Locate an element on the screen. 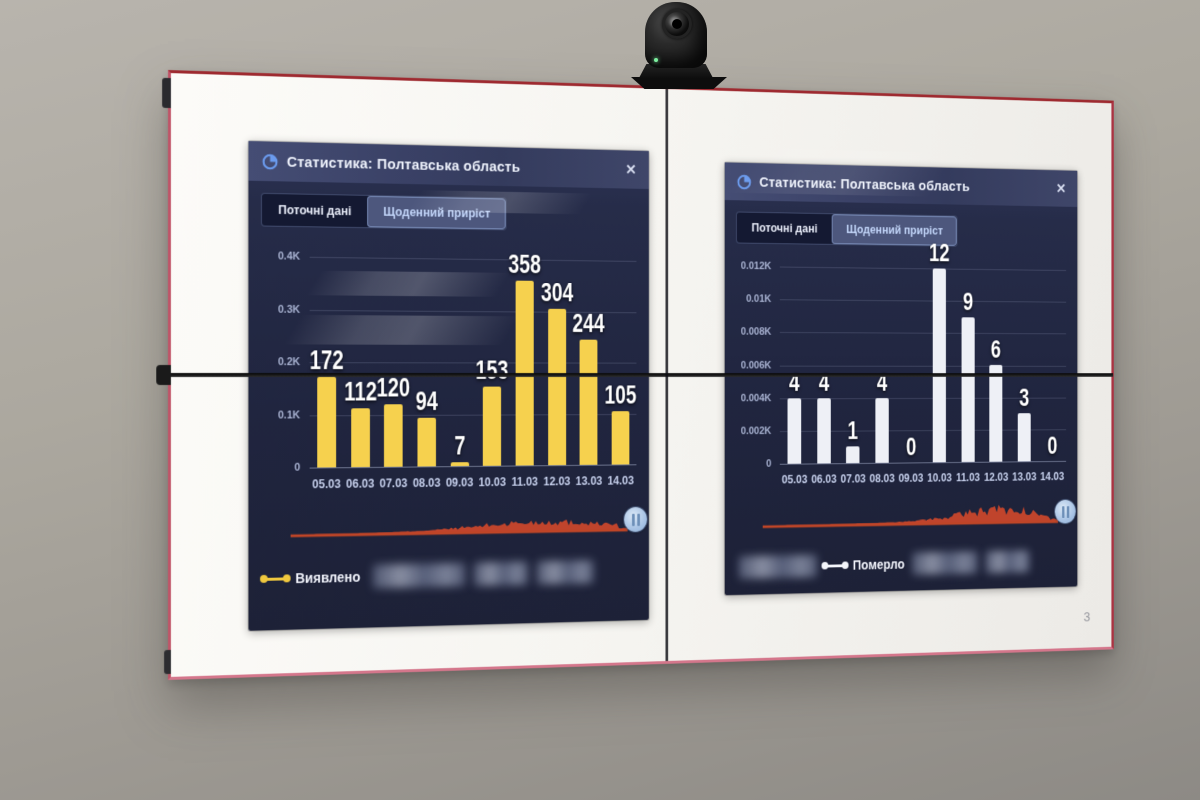 This screenshot has height=800, width=1200. y-axis-tick: 0.008K is located at coordinates (756, 332).